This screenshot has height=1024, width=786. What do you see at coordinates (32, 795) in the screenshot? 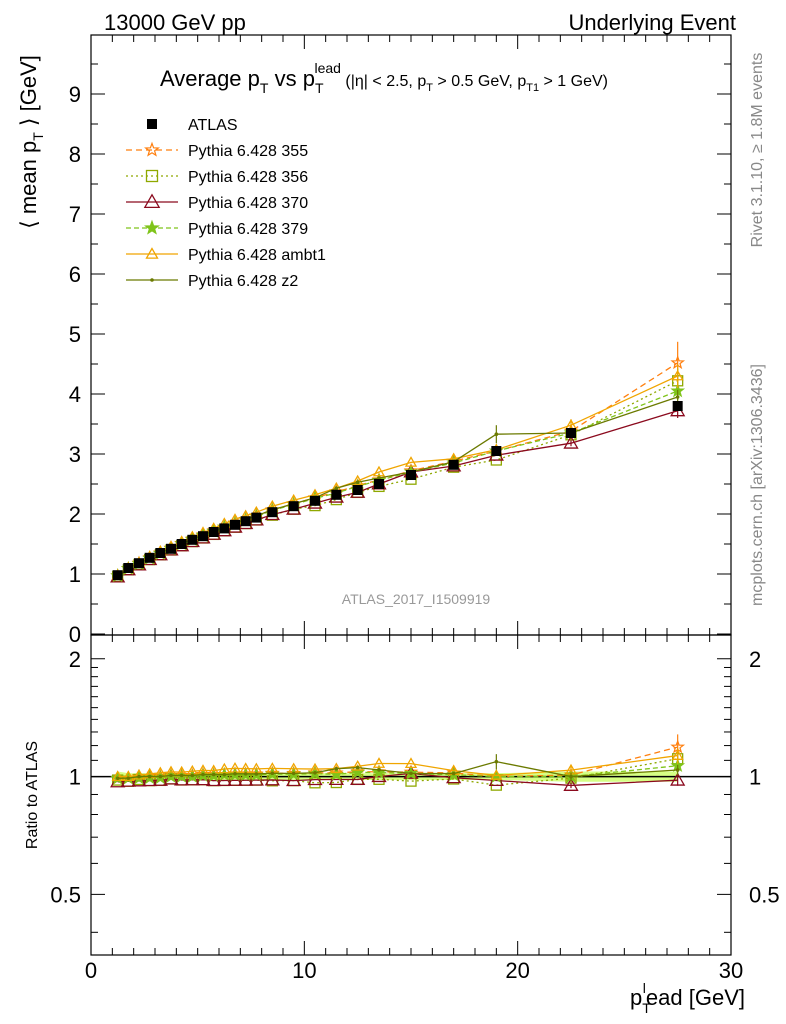
I see `ratio-ylabel: Ratio to ATLAS` at bounding box center [32, 795].